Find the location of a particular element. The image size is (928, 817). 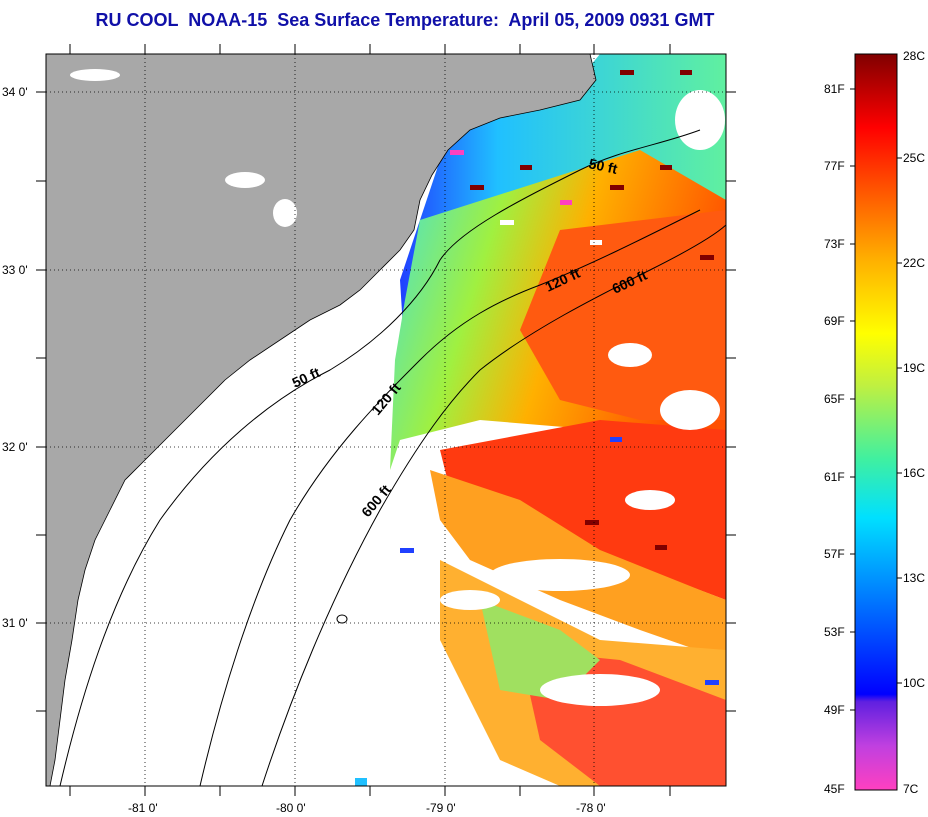

colorbar-f-label: 65F is located at coordinates (834, 399).